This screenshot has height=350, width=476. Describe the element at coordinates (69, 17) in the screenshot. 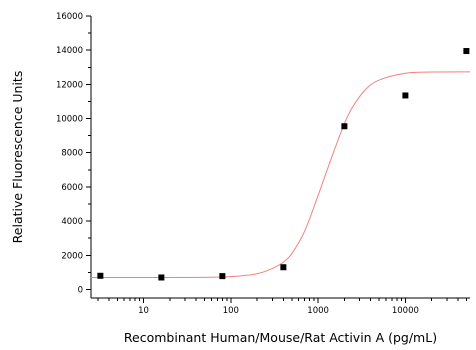

I see `y-tick-label: 16000` at that location.